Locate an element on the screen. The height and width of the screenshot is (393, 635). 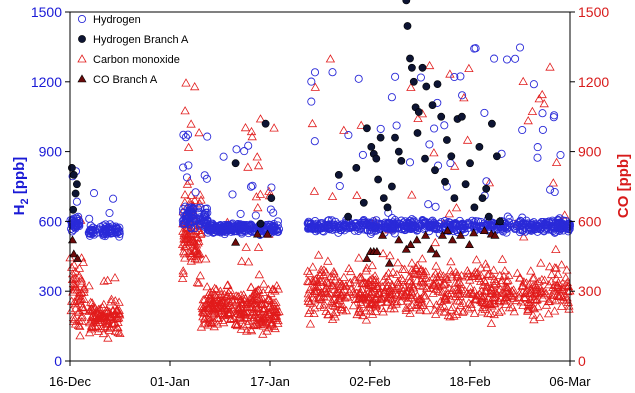
y-left-tick-label: 300 is located at coordinates (51, 291).